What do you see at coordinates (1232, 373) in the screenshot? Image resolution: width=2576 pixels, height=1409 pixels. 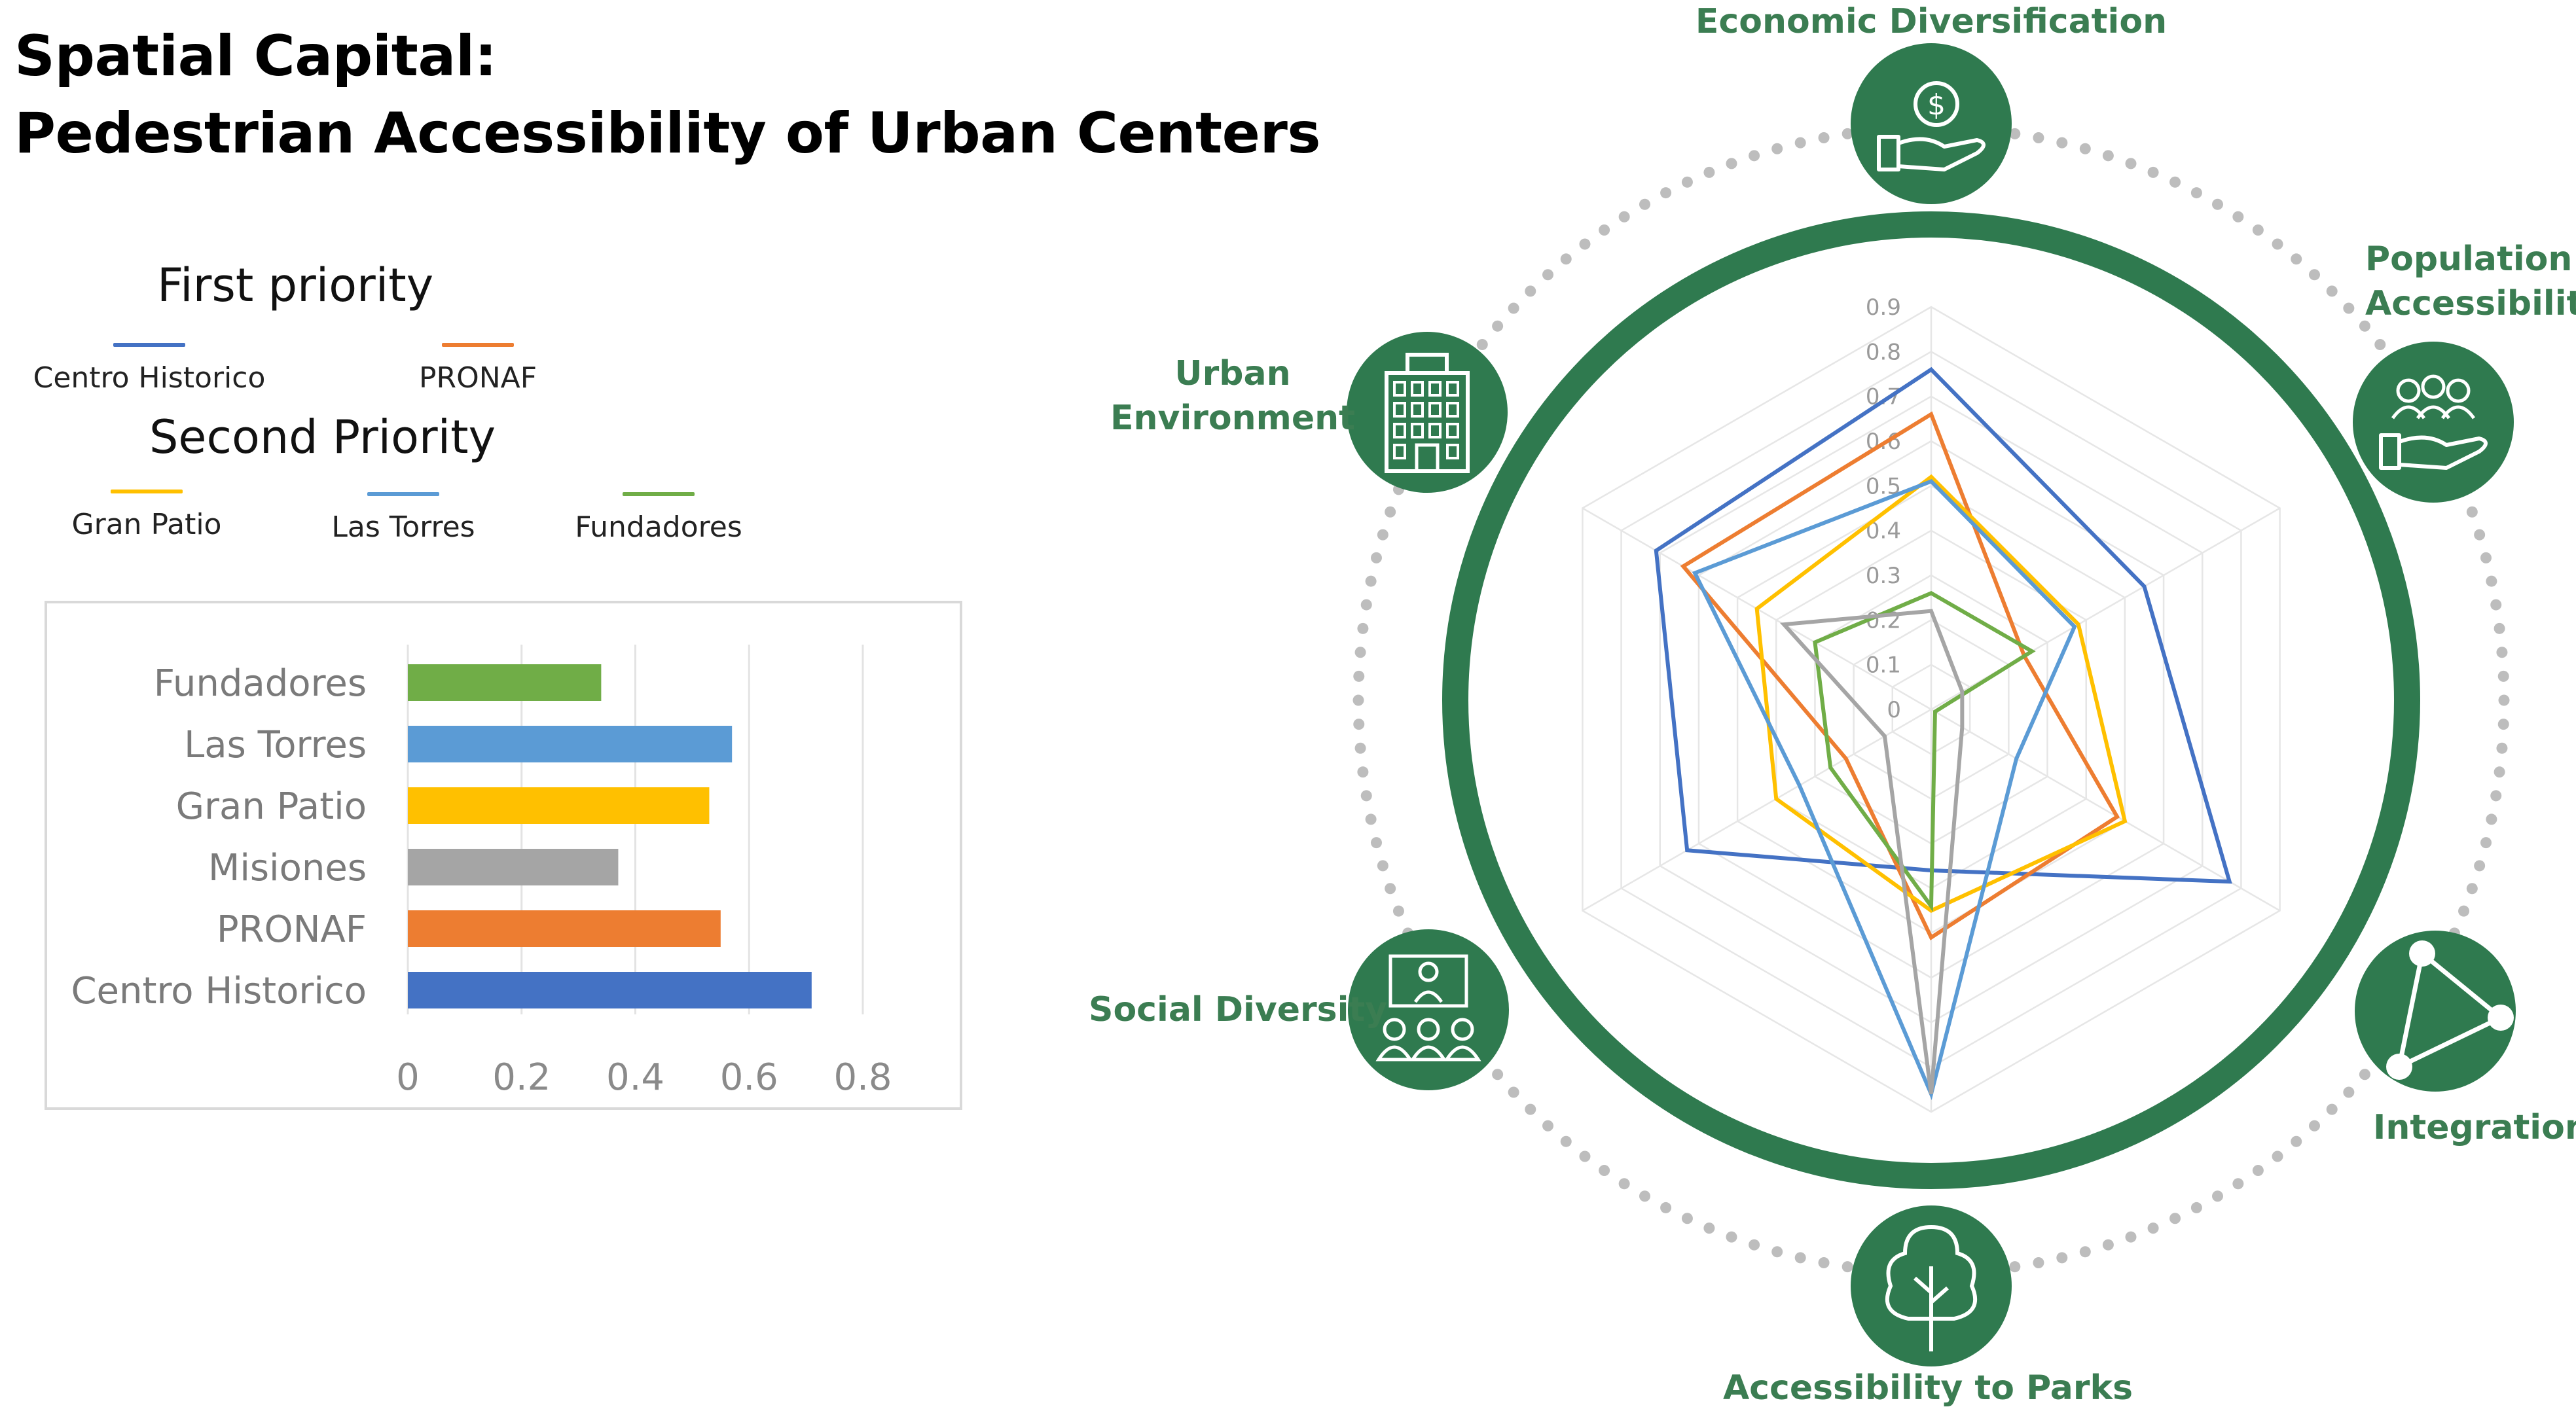 I see `axis-label: Urban` at bounding box center [1232, 373].